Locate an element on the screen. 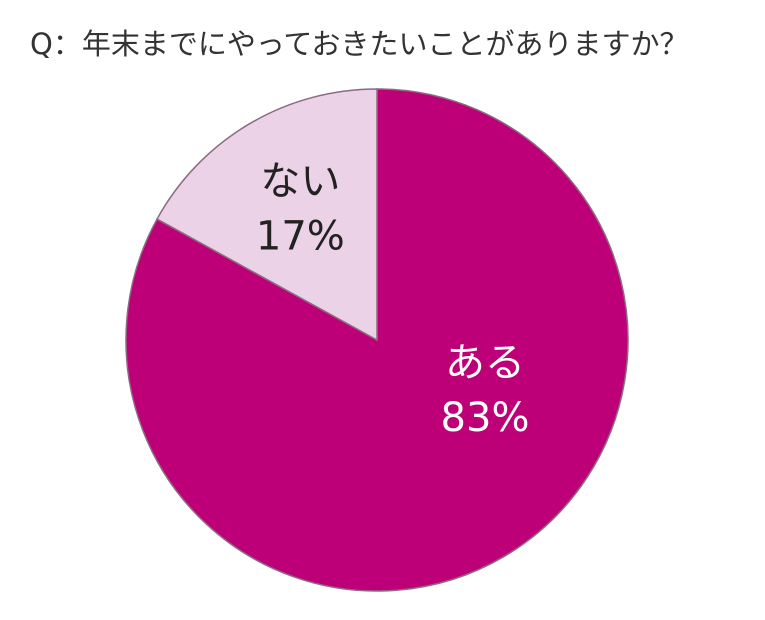  slice-value-label: 83% is located at coordinates (485, 418).